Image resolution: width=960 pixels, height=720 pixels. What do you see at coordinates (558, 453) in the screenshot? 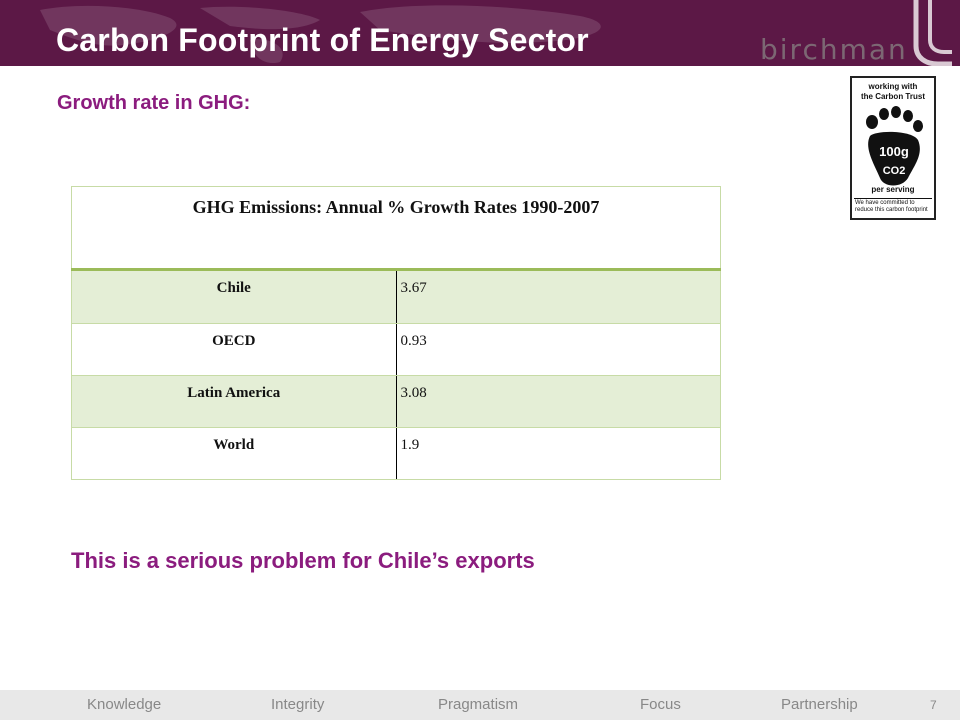
I see `value-cell: 1.9` at bounding box center [558, 453].